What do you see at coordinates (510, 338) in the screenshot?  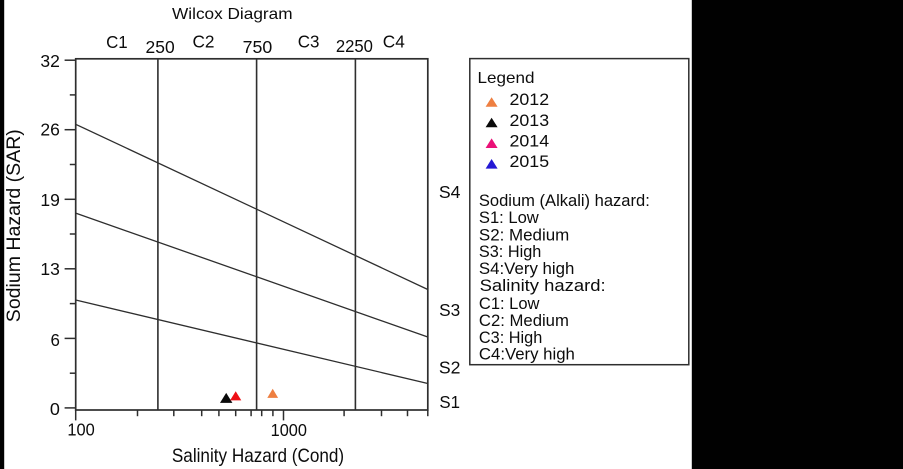 I see `svg-text: C3: High` at bounding box center [510, 338].